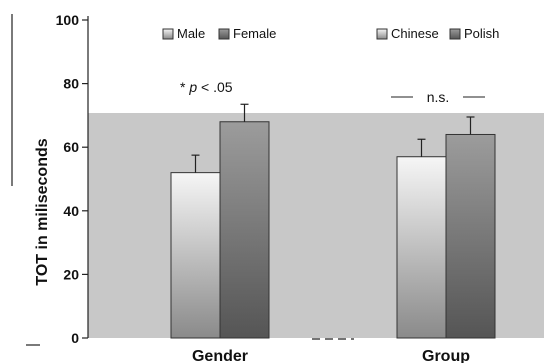 This screenshot has width=544, height=363. I want to click on y-tick-label: 100, so click(68, 20).